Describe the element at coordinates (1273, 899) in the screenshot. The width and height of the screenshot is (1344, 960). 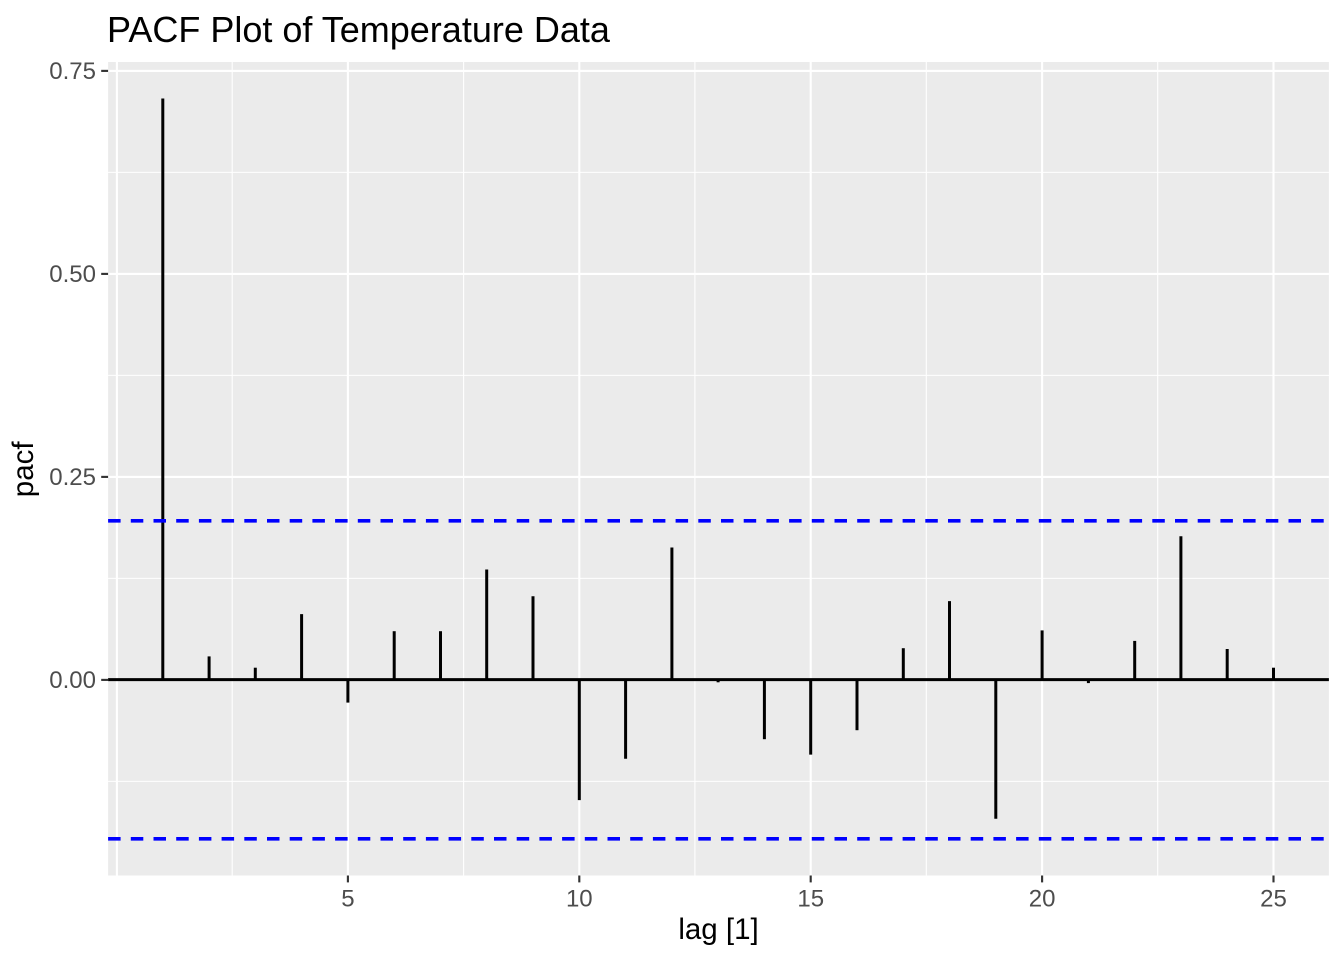
I see `svg-text: 25` at that location.